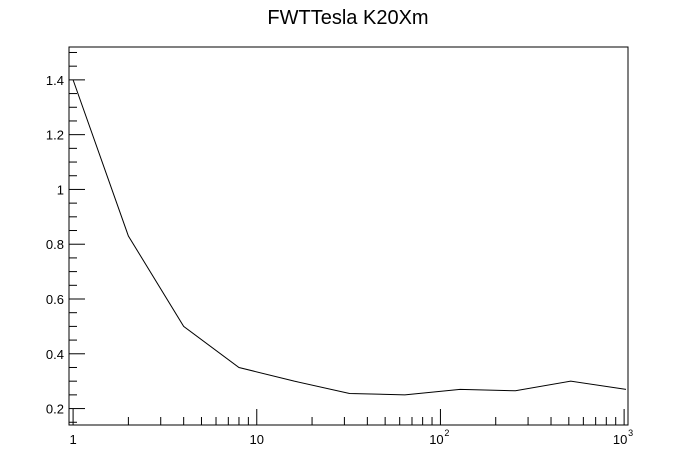 The width and height of the screenshot is (696, 474). What do you see at coordinates (55, 80) in the screenshot?
I see `y-tick-label: 1.4` at bounding box center [55, 80].